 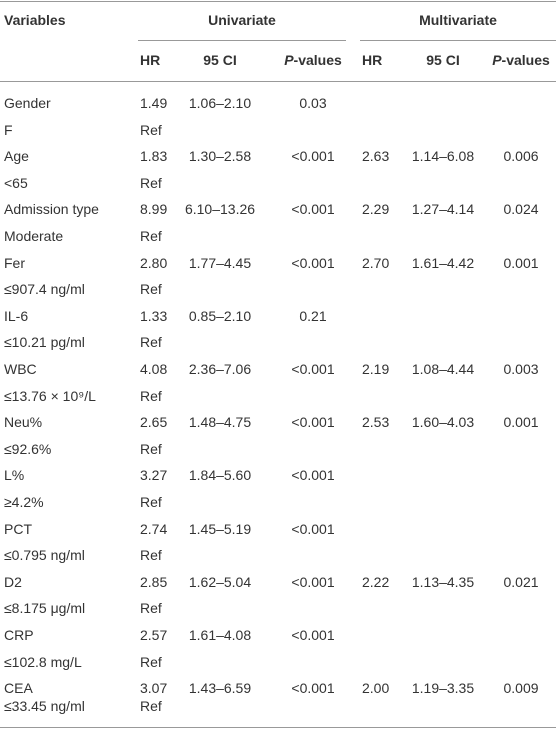 I want to click on variable-cell: ≥4.2%, so click(x=24, y=502).